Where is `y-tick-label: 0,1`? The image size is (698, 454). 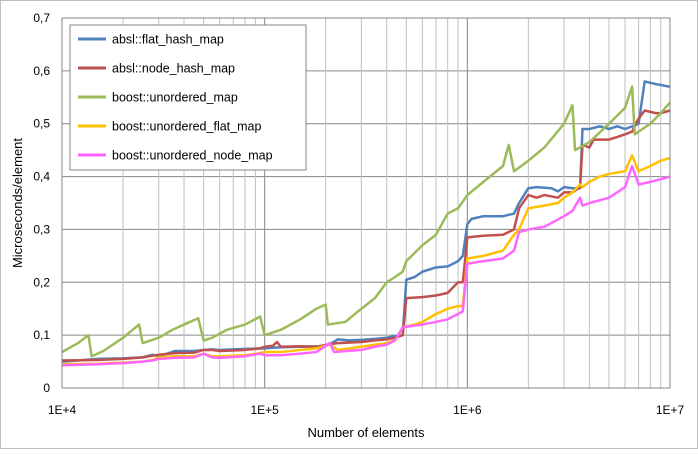 y-tick-label: 0,1 is located at coordinates (41, 335).